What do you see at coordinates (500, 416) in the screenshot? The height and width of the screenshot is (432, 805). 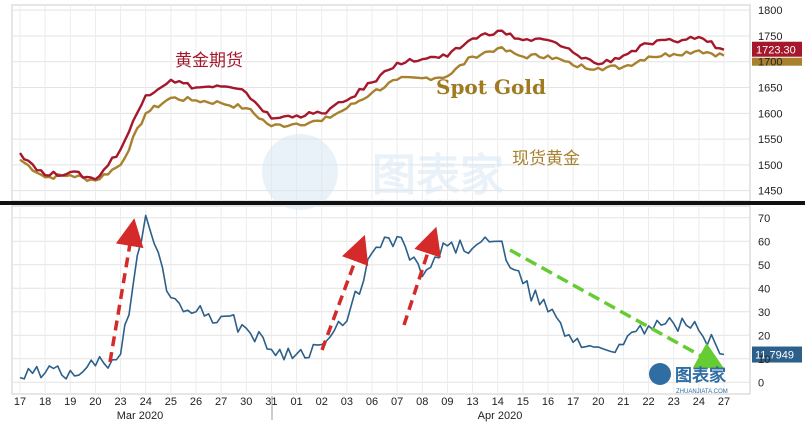 I see `month-label-apr: Apr 2020` at bounding box center [500, 416].